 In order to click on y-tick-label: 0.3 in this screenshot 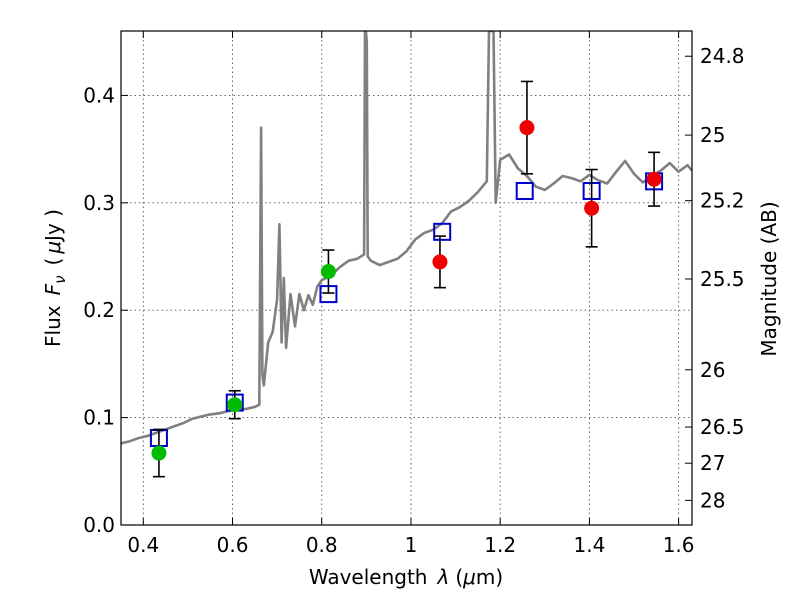, I will do `click(99, 203)`.